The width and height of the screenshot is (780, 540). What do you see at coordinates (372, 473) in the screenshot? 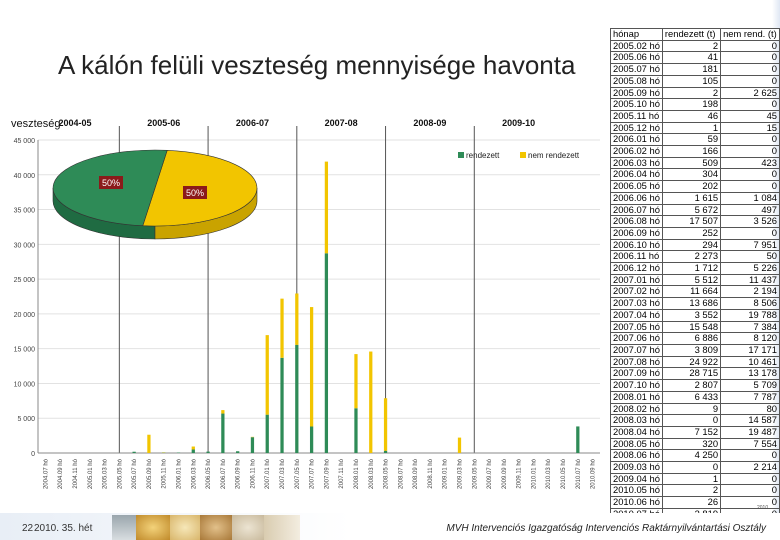
I see `x-tick-label: 2008.03 hó` at bounding box center [372, 473].